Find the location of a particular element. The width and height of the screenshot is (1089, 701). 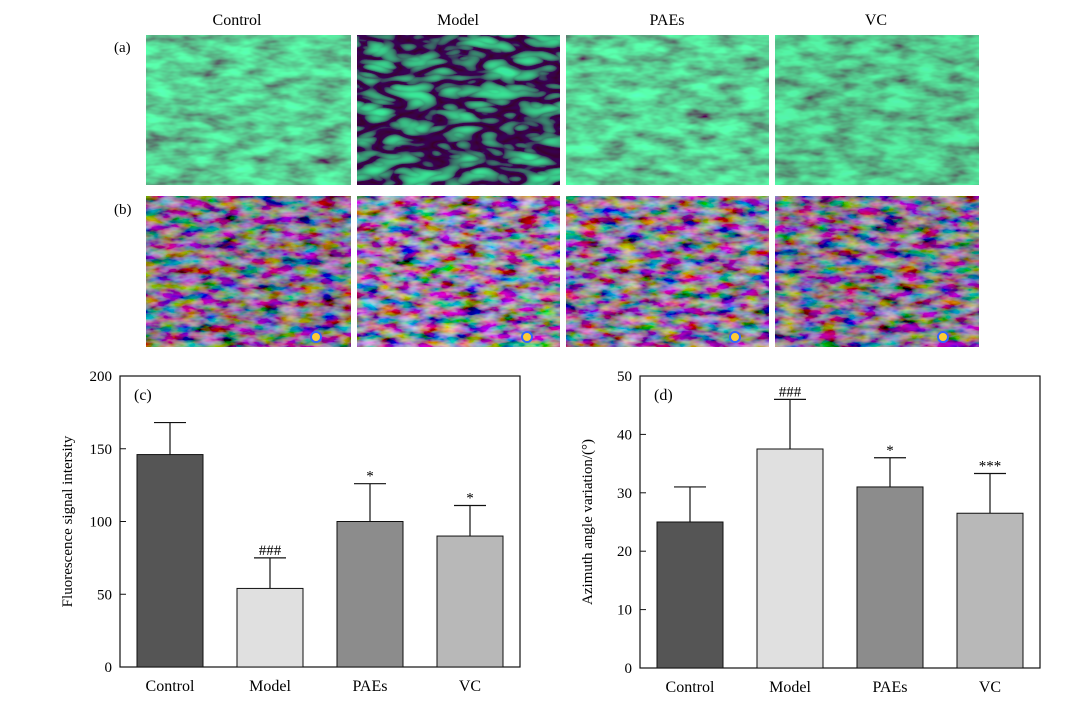

y-tick-label: 30 is located at coordinates (624, 494).